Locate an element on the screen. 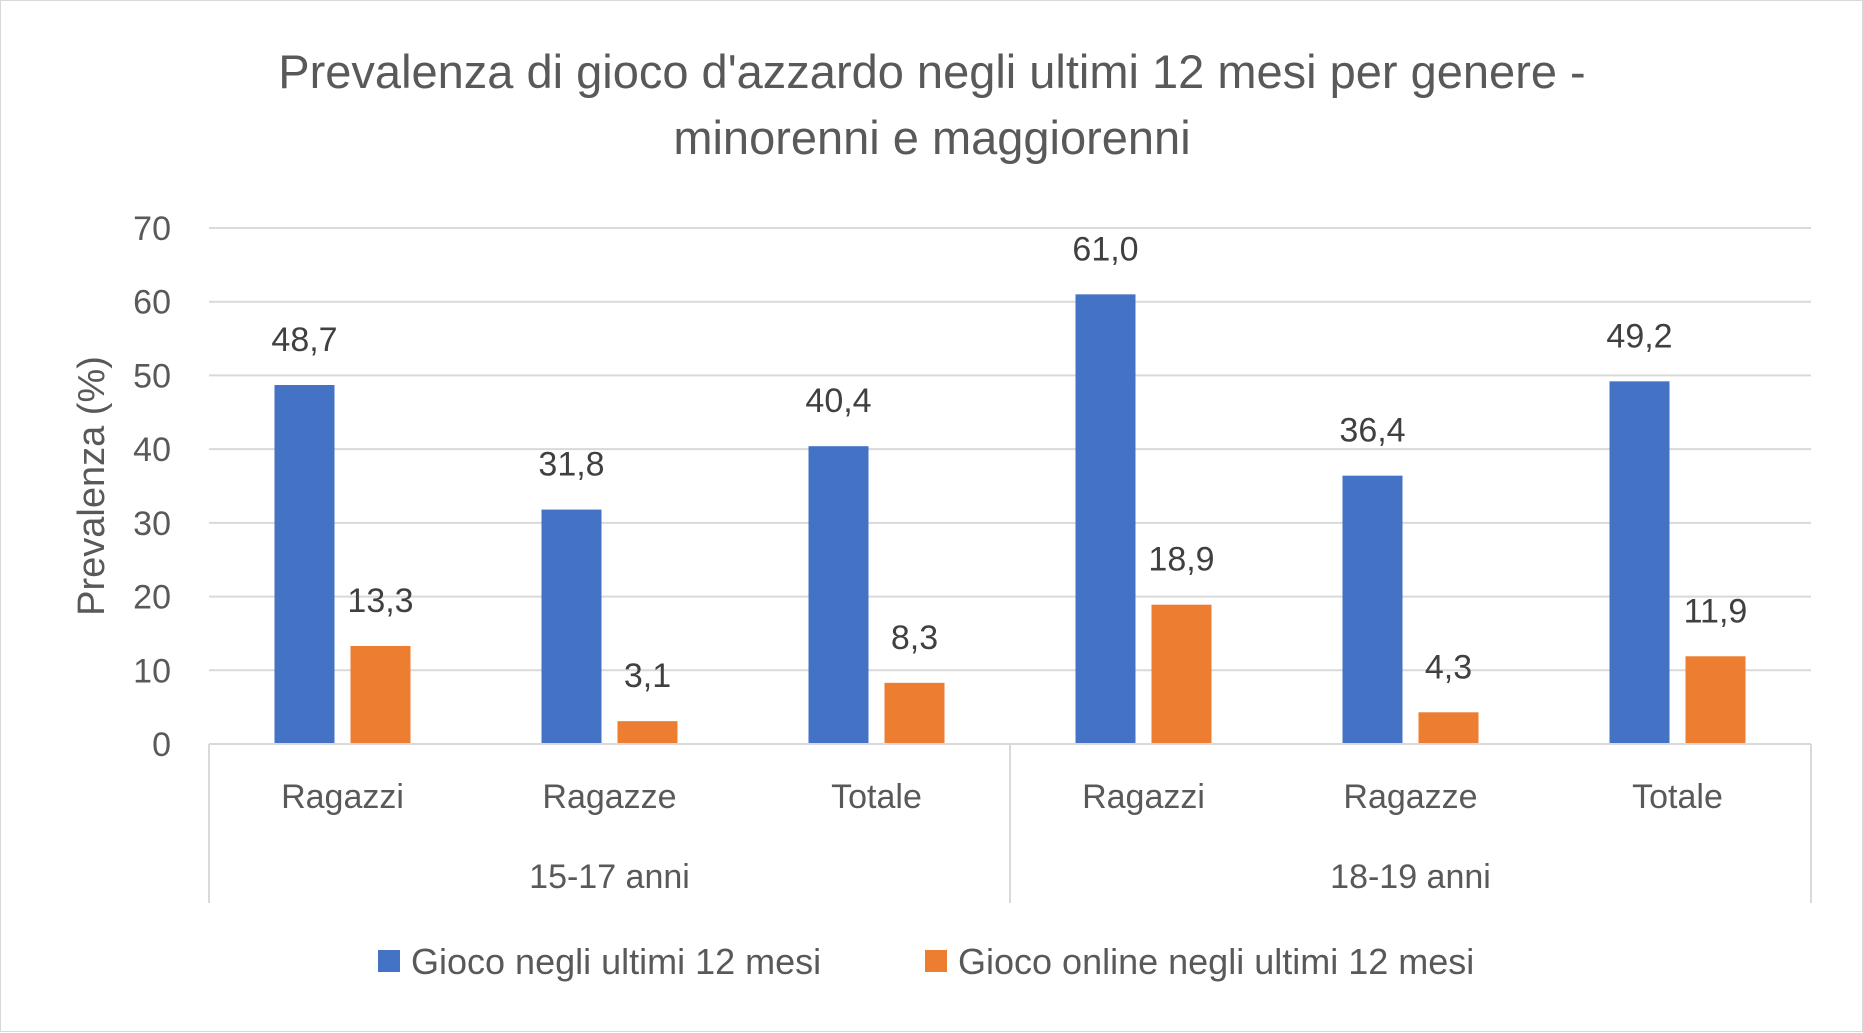 The width and height of the screenshot is (1863, 1033). y-tick-label: 0 is located at coordinates (161, 745).